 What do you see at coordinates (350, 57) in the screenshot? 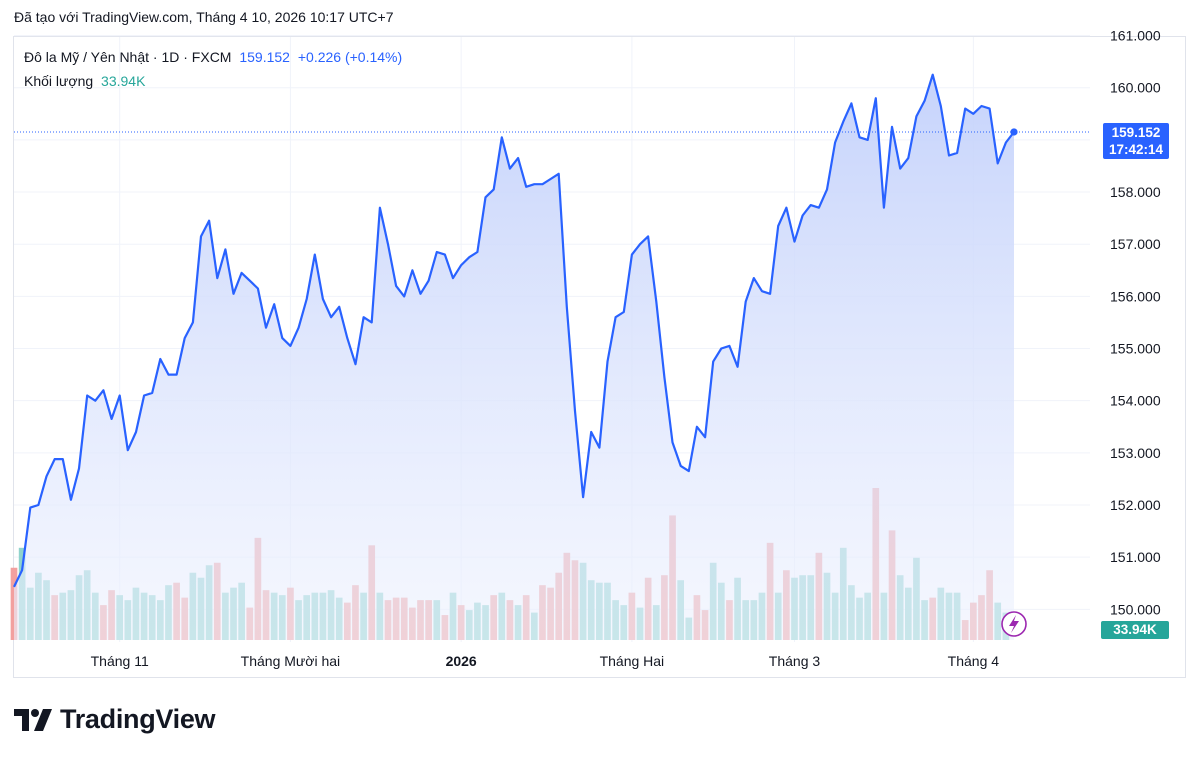
I see `price-change: +0.226 (+0.14%)` at bounding box center [350, 57].